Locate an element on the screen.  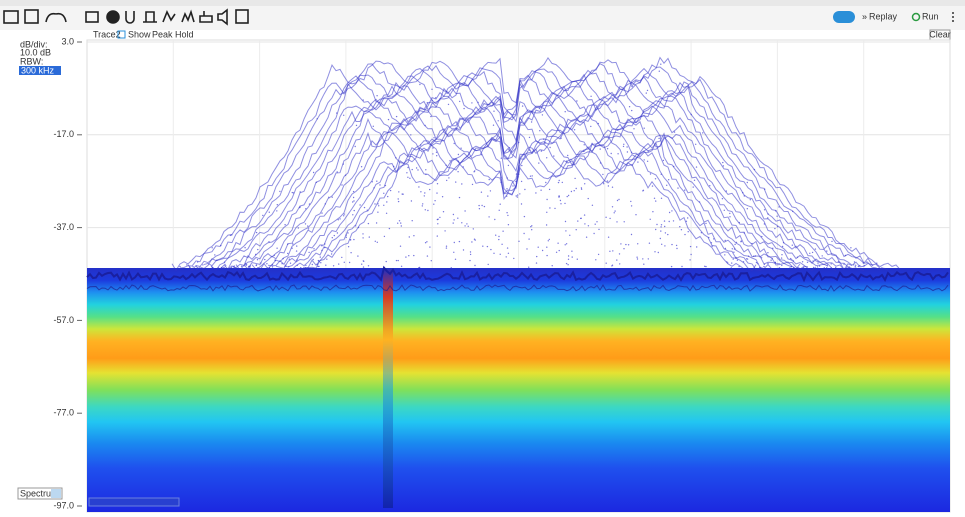
trace-select: Trace2 is located at coordinates (107, 34).